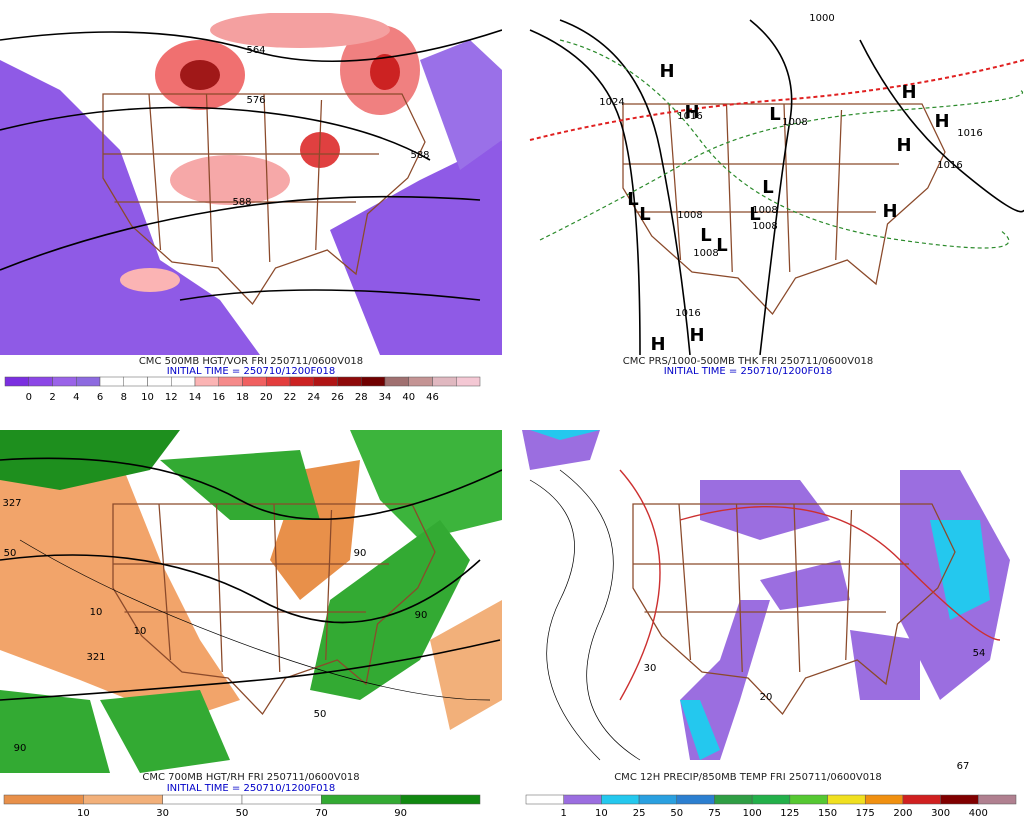 This screenshot has height=819, width=1024. Describe the element at coordinates (266, 397) in the screenshot. I see `colorbar-label: 20` at that location.